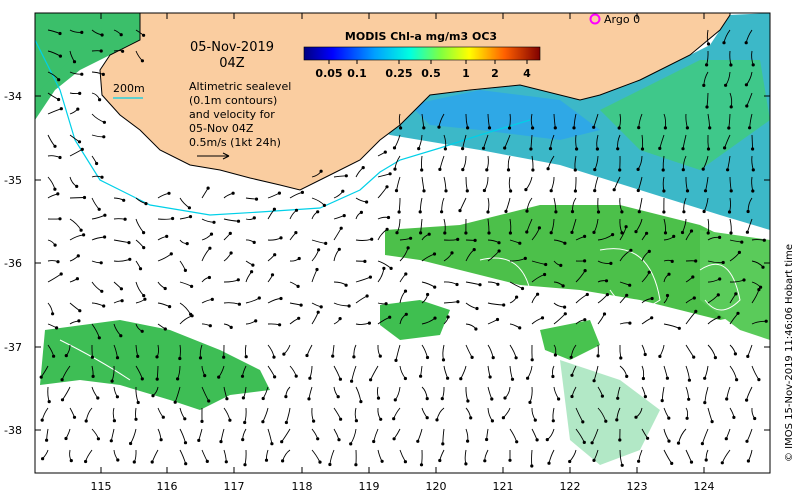  Describe the element at coordinates (213, 156) in the screenshot. I see `scale-arrow` at that location.